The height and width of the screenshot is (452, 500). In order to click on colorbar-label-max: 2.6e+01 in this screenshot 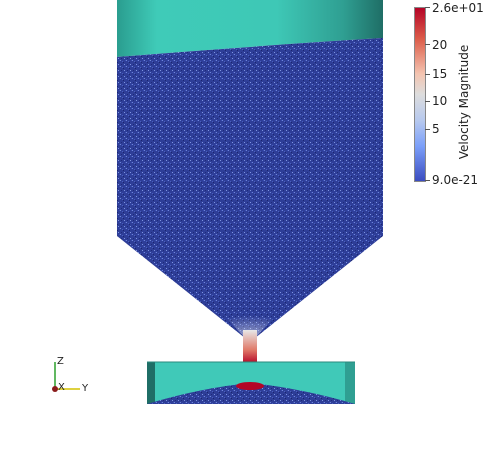, I will do `click(458, 8)`.